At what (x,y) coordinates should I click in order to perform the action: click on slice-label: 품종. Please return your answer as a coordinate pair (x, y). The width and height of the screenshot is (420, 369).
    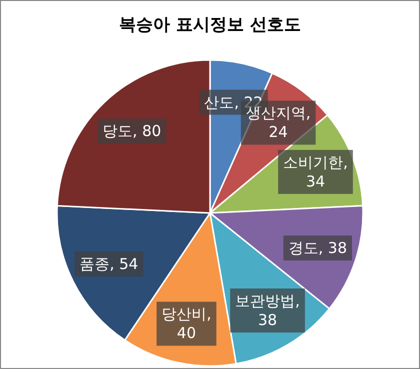
    Looking at the image, I should click on (95, 263).